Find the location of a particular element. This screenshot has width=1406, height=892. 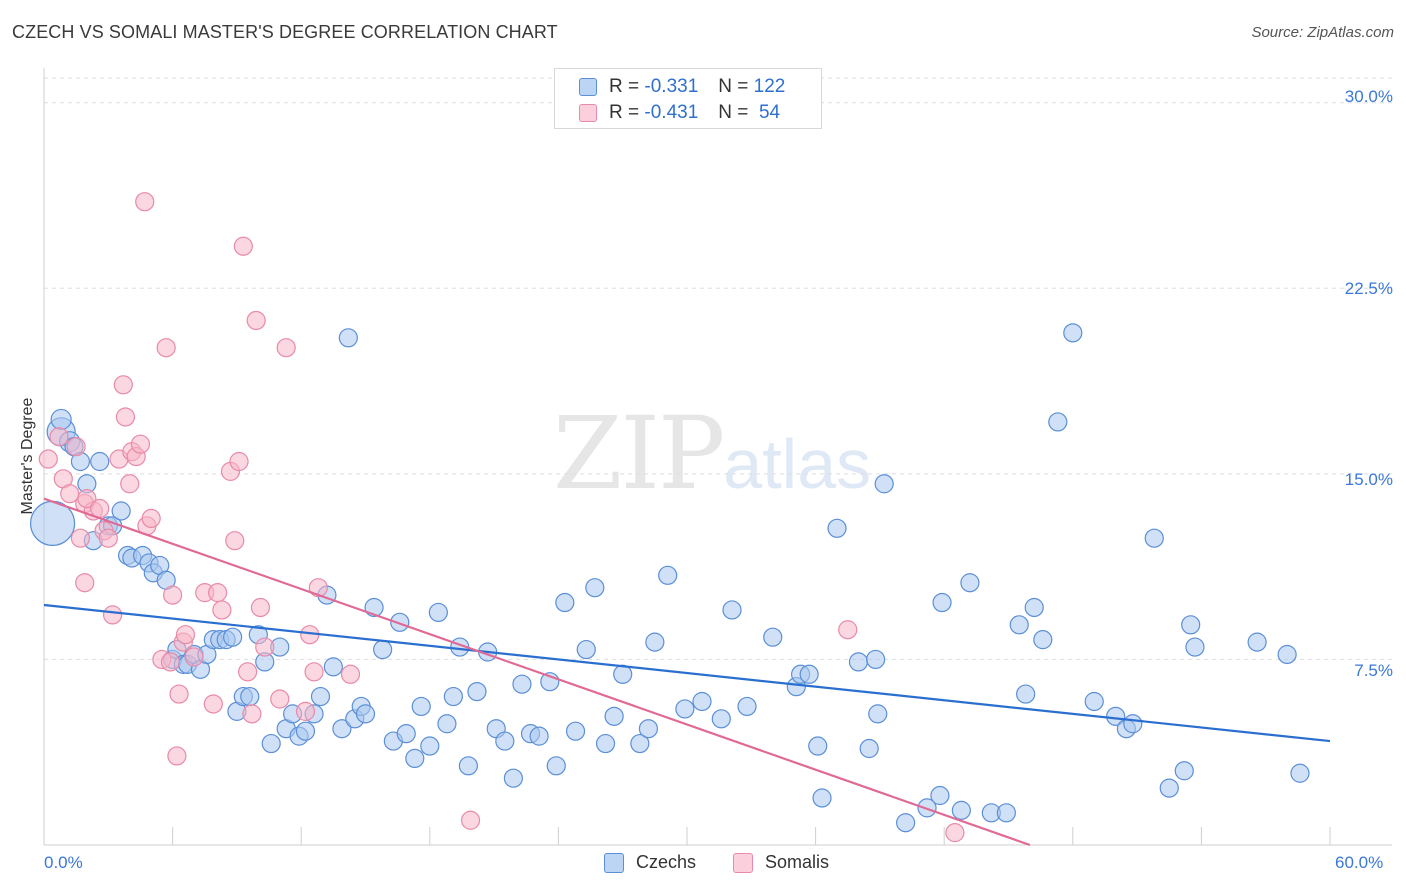

y-tick-label: 7.5% is located at coordinates (1373, 670).